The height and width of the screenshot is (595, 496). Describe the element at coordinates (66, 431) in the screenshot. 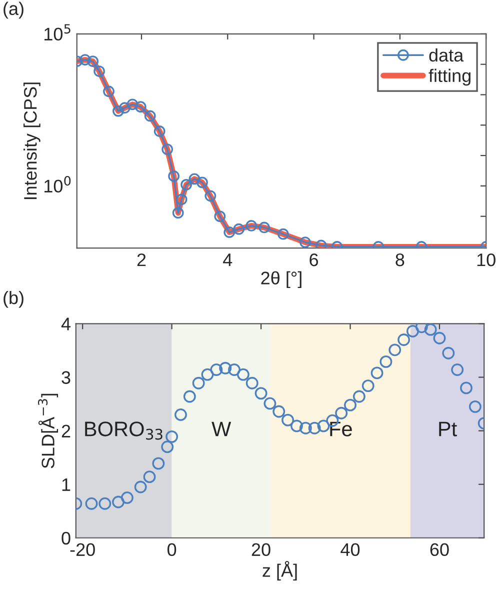

I see `y-tick-label: 2` at that location.